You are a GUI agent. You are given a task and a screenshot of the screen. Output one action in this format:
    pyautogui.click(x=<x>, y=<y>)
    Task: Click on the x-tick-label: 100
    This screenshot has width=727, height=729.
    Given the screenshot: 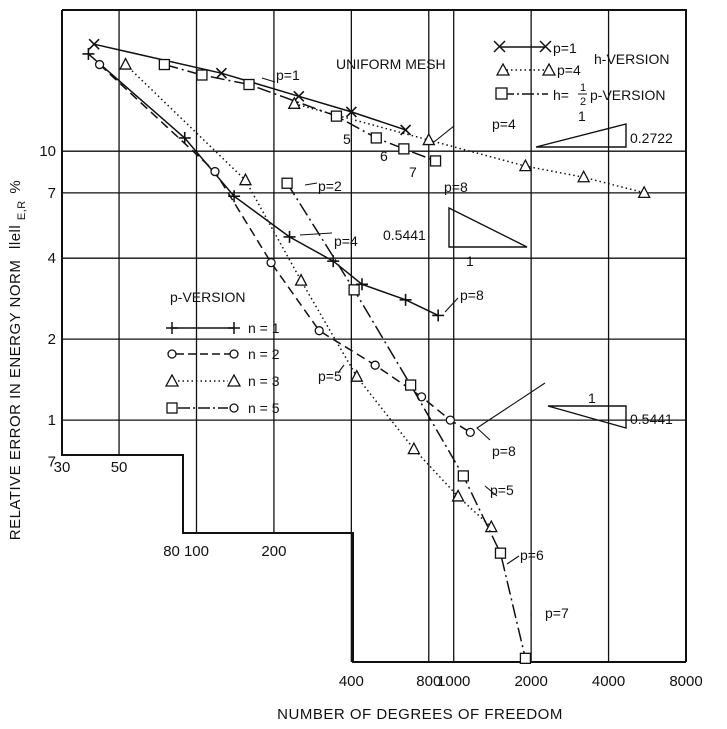 What is the action you would take?
    pyautogui.click(x=196, y=551)
    